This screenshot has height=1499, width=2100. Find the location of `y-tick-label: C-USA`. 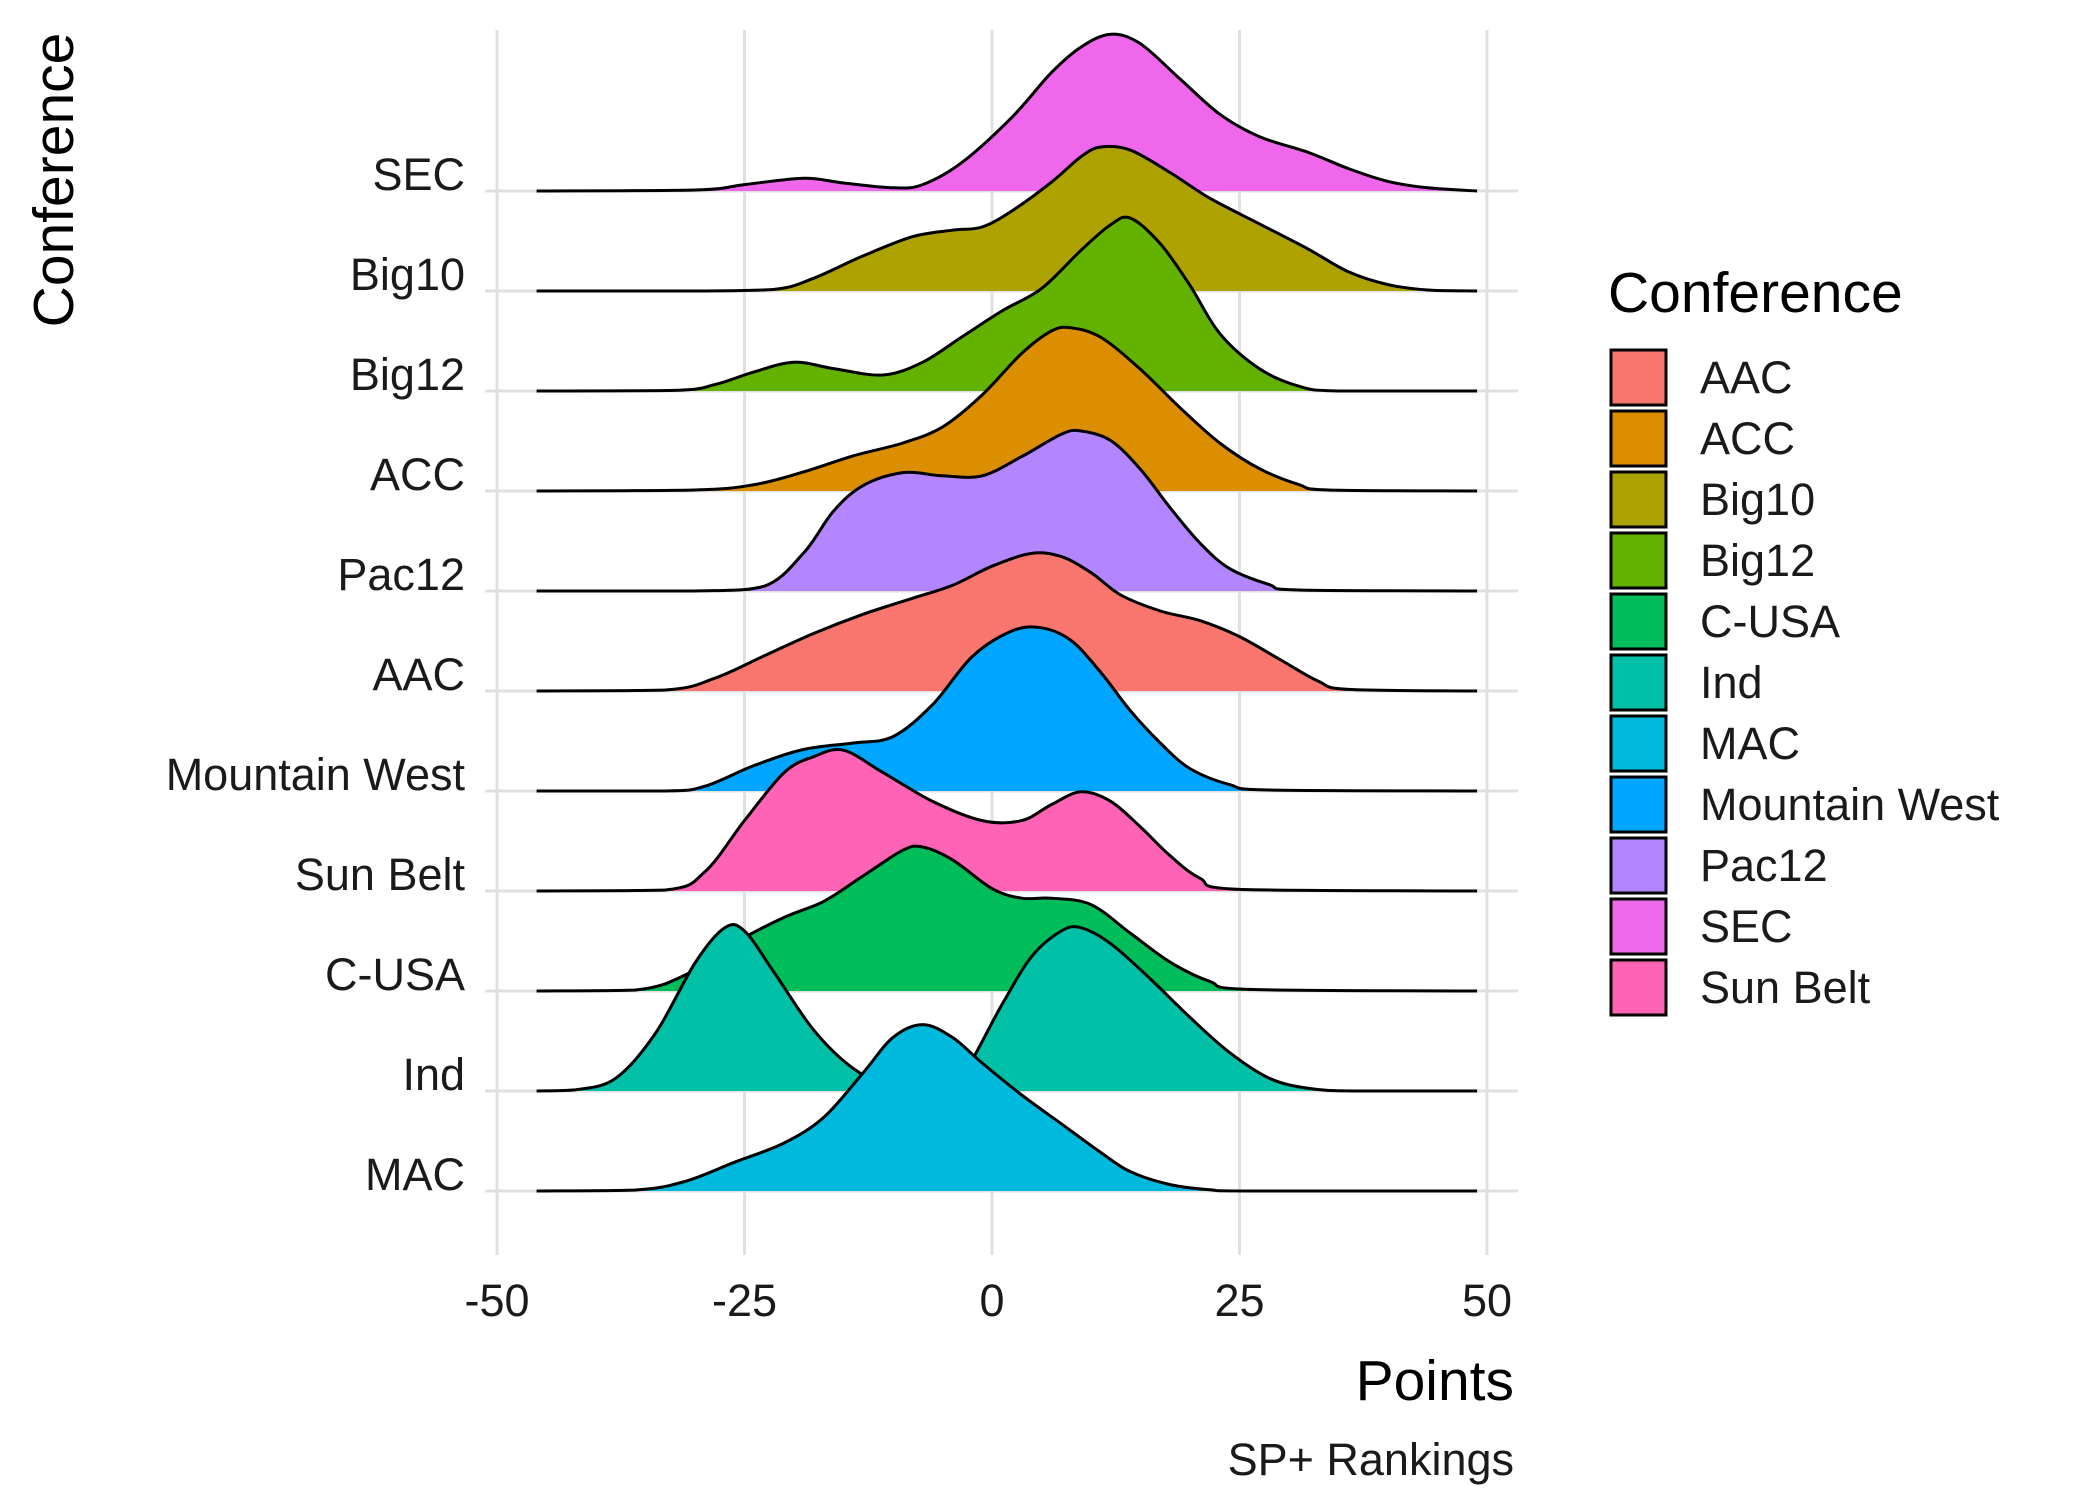

y-tick-label: C-USA is located at coordinates (395, 974).